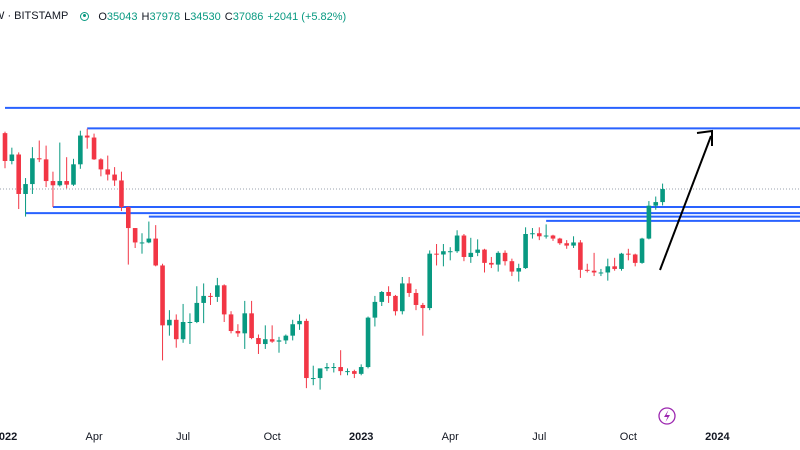 The width and height of the screenshot is (800, 450). I want to click on change-value: +2041 (+5.82%), so click(307, 17).